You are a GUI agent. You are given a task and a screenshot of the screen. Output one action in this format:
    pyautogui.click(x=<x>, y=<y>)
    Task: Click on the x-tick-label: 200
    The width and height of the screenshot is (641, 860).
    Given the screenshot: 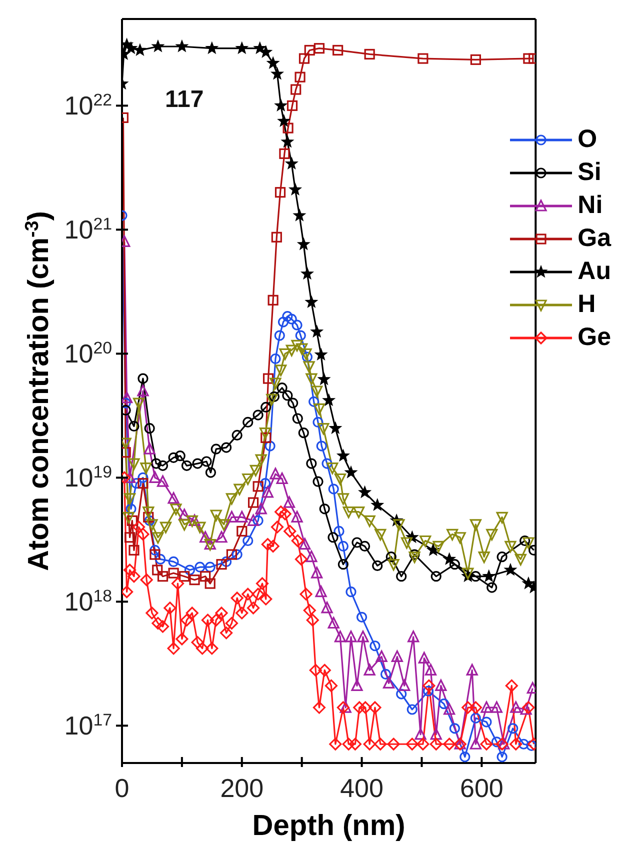 What is the action you would take?
    pyautogui.click(x=242, y=788)
    